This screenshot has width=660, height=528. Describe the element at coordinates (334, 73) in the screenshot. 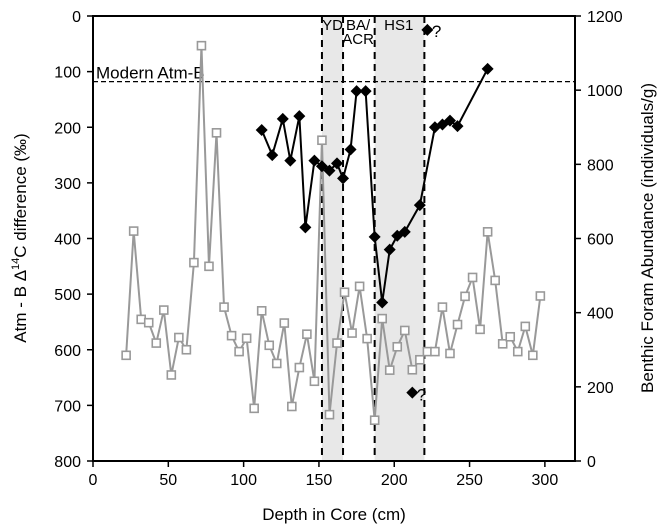

I see `reference-line-group: Modern Atm-B` at that location.